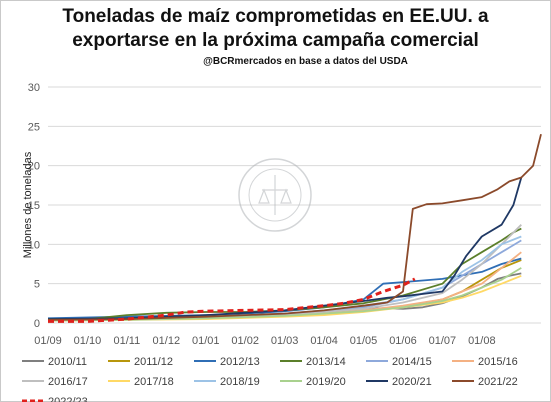 The image size is (551, 402). What do you see at coordinates (240, 362) in the screenshot?
I see `legend-label: 2012/13` at bounding box center [240, 362].